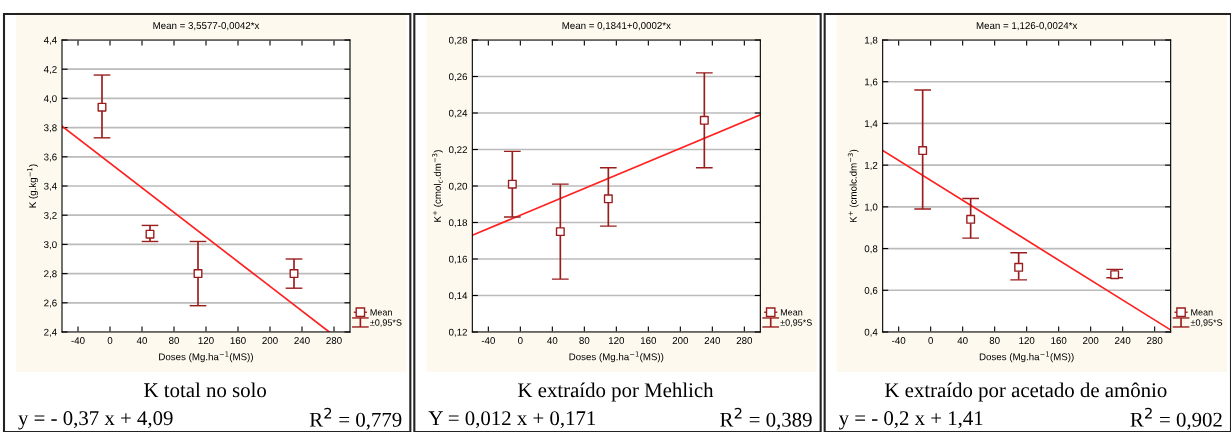 This screenshot has width=1231, height=432. Describe the element at coordinates (1027, 26) in the screenshot. I see `chart-title: Mean = 1,126-0,0024*x` at that location.